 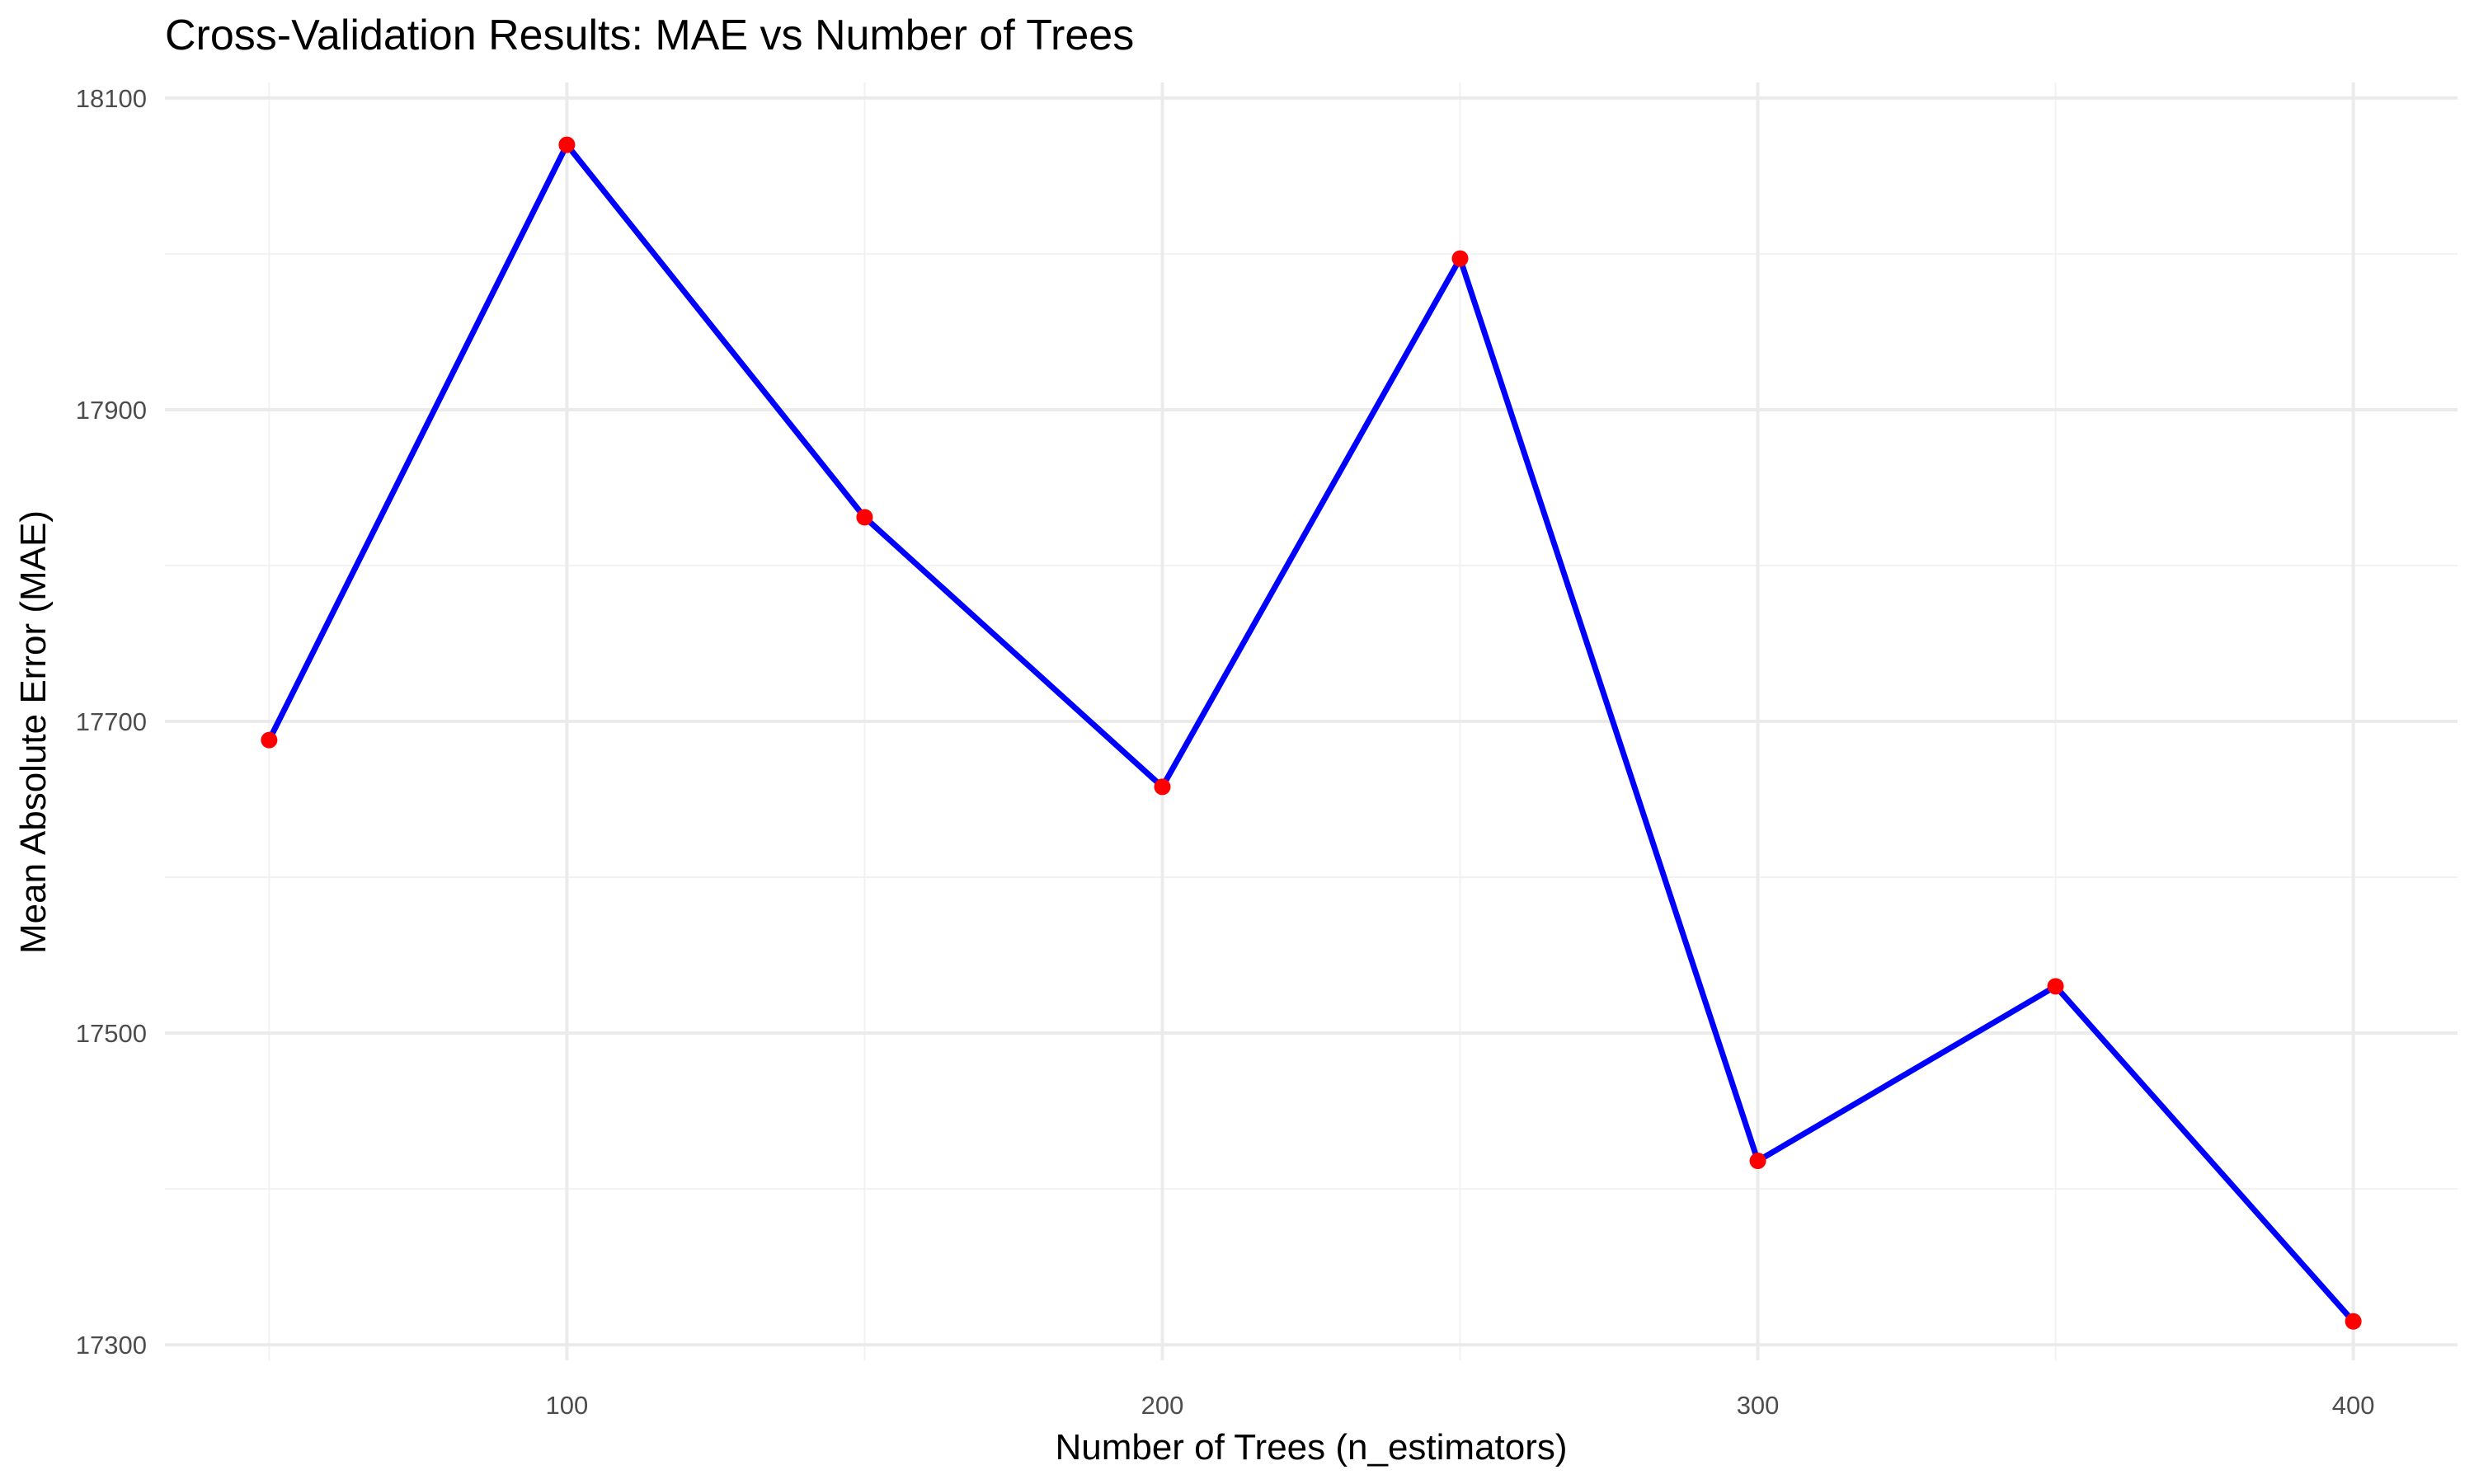 What do you see at coordinates (1162, 1405) in the screenshot?
I see `x-tick-label: 200` at bounding box center [1162, 1405].